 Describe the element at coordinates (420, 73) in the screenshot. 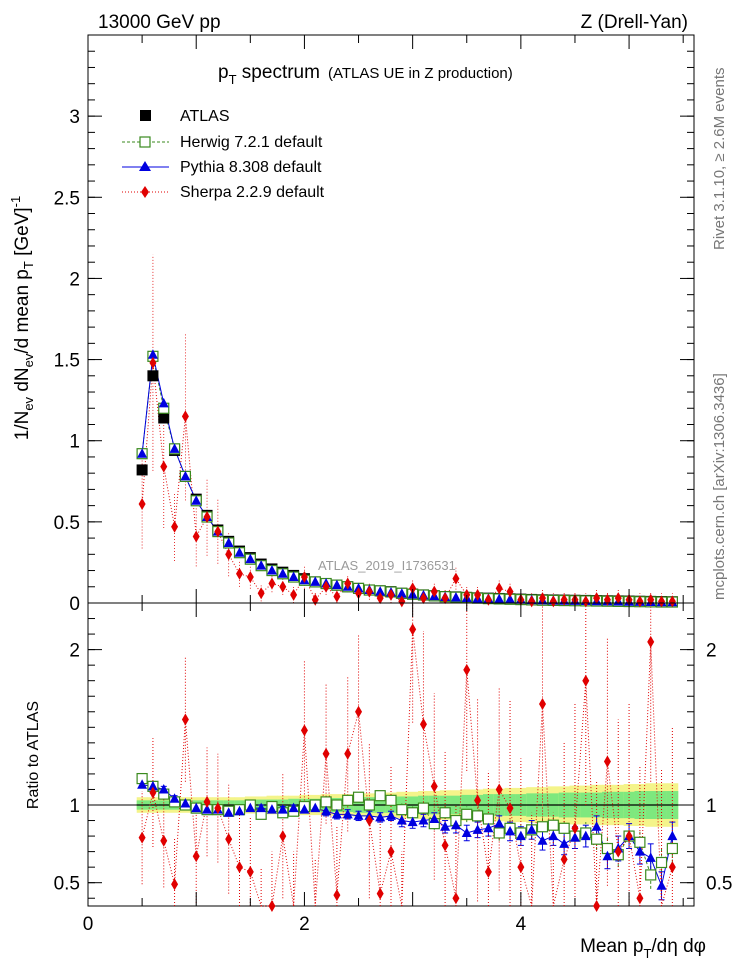

I see `plot-title-note: (ATLAS UE in Z production)` at that location.